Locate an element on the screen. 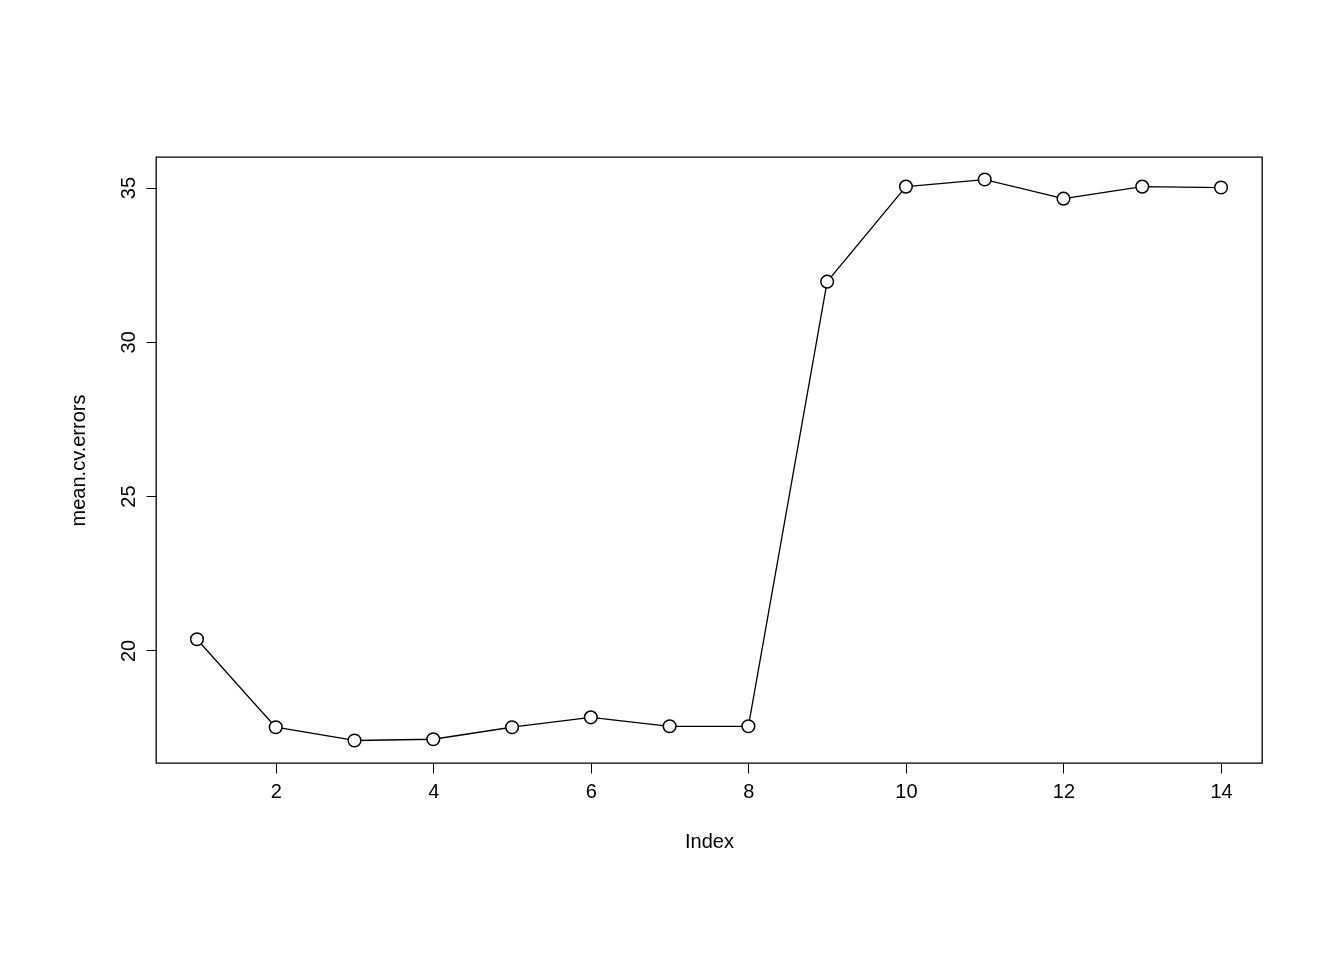 The height and width of the screenshot is (960, 1344). x-axis-title: Index is located at coordinates (709, 840).